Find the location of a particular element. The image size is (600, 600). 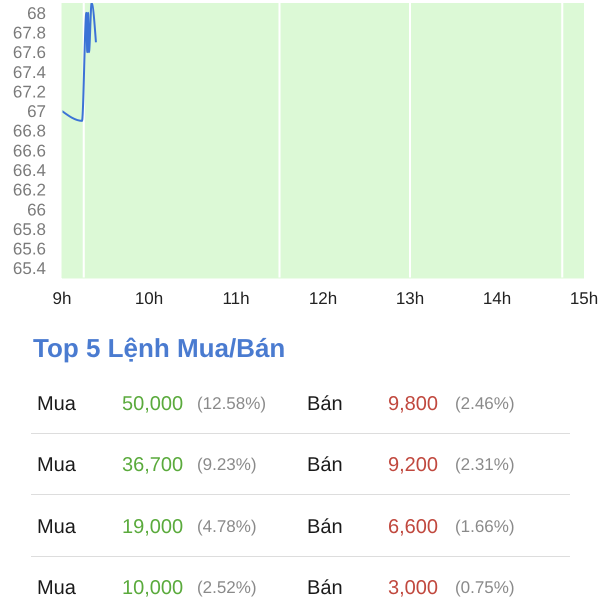

text: (4.78%) is located at coordinates (227, 527).